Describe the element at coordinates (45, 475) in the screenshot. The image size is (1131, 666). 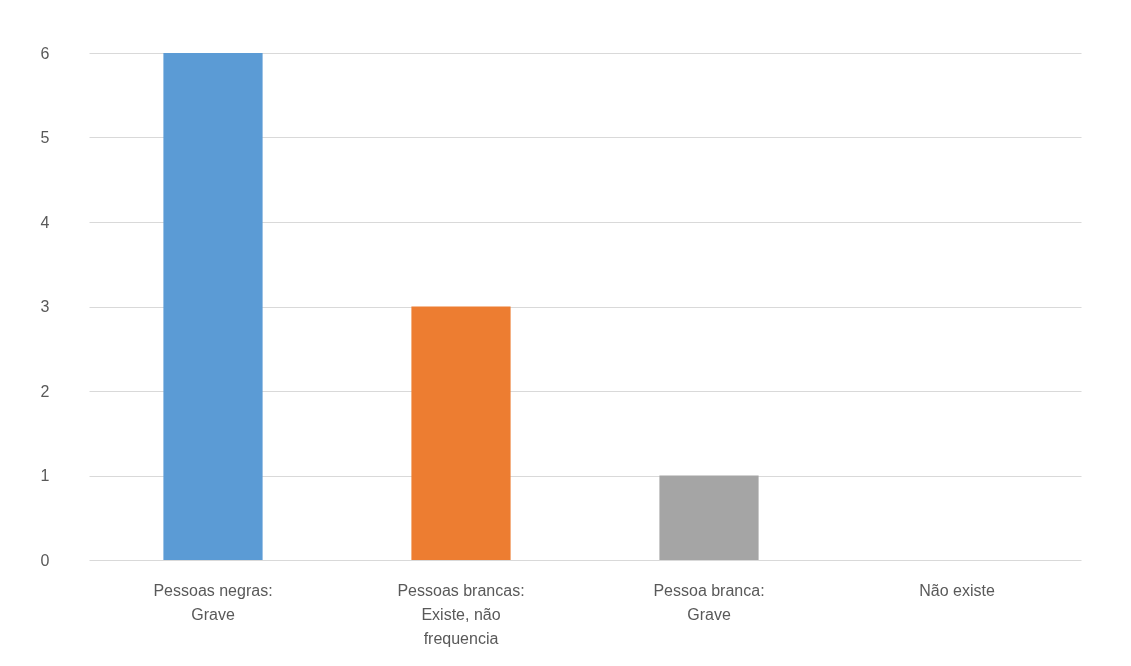
I see `y-tick-label: 1` at that location.